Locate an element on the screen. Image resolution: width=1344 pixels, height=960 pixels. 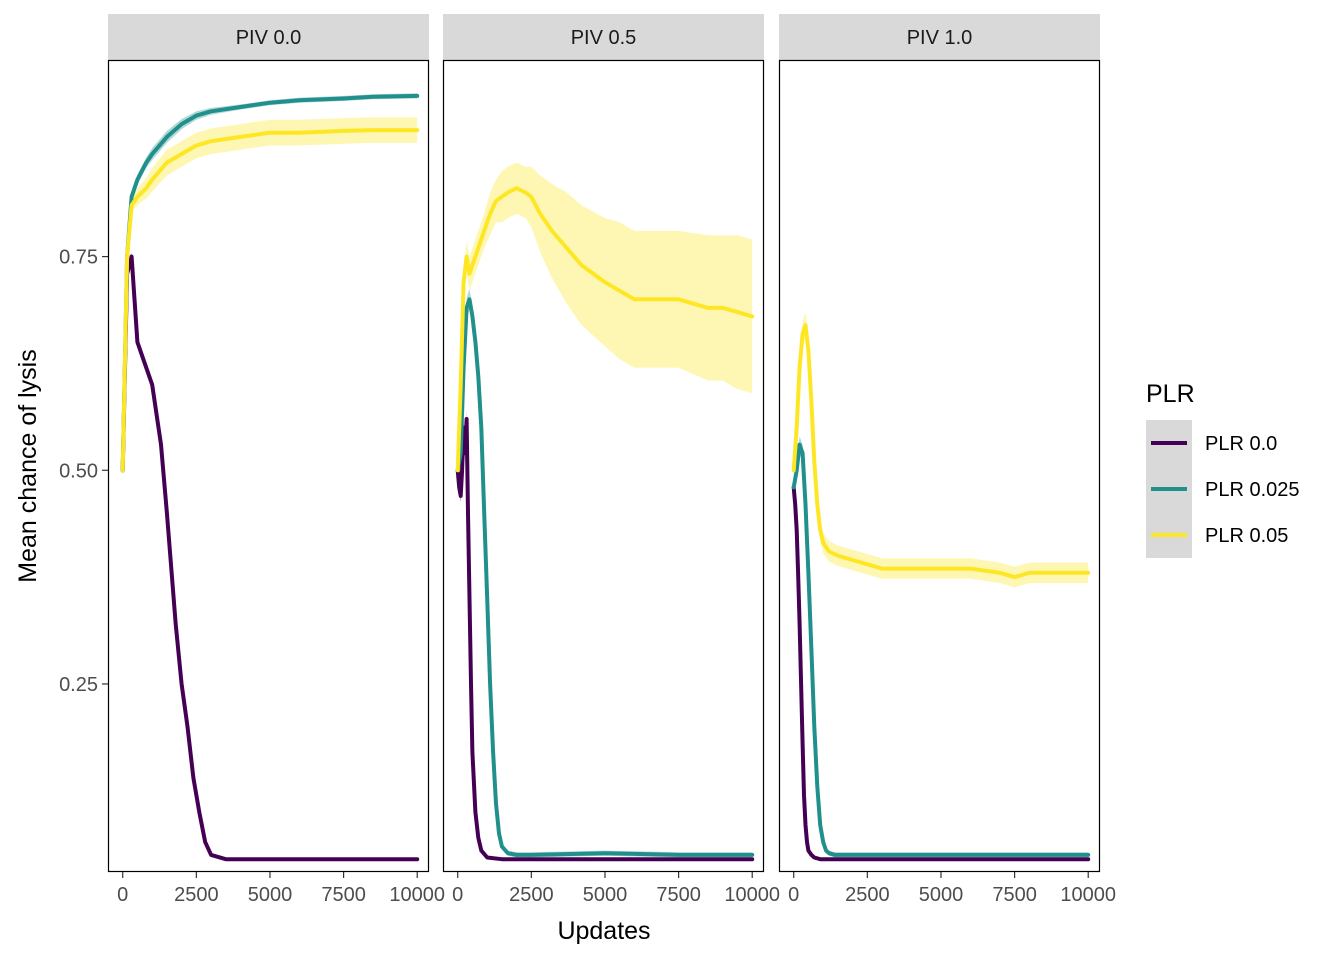
plot-area is located at coordinates (941, 587).